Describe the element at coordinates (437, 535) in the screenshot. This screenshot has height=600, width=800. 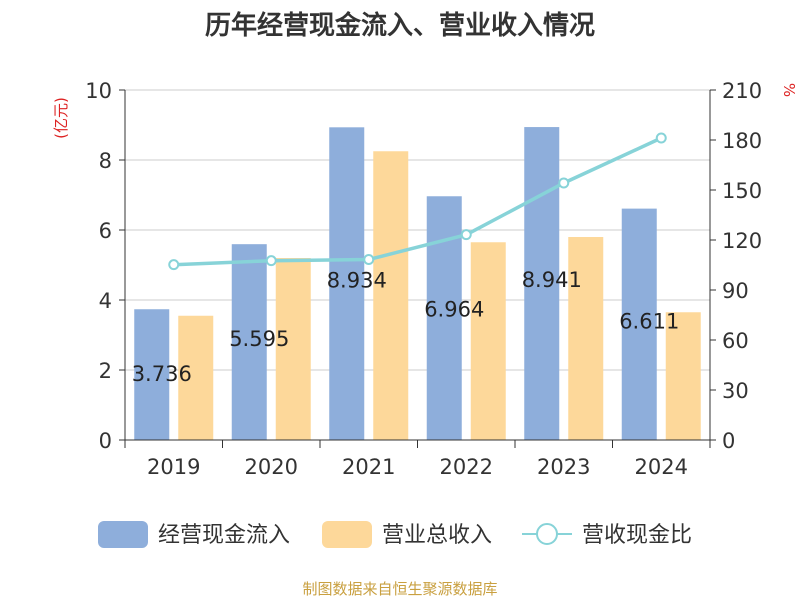
I see `legend-label: 营业总收入` at that location.